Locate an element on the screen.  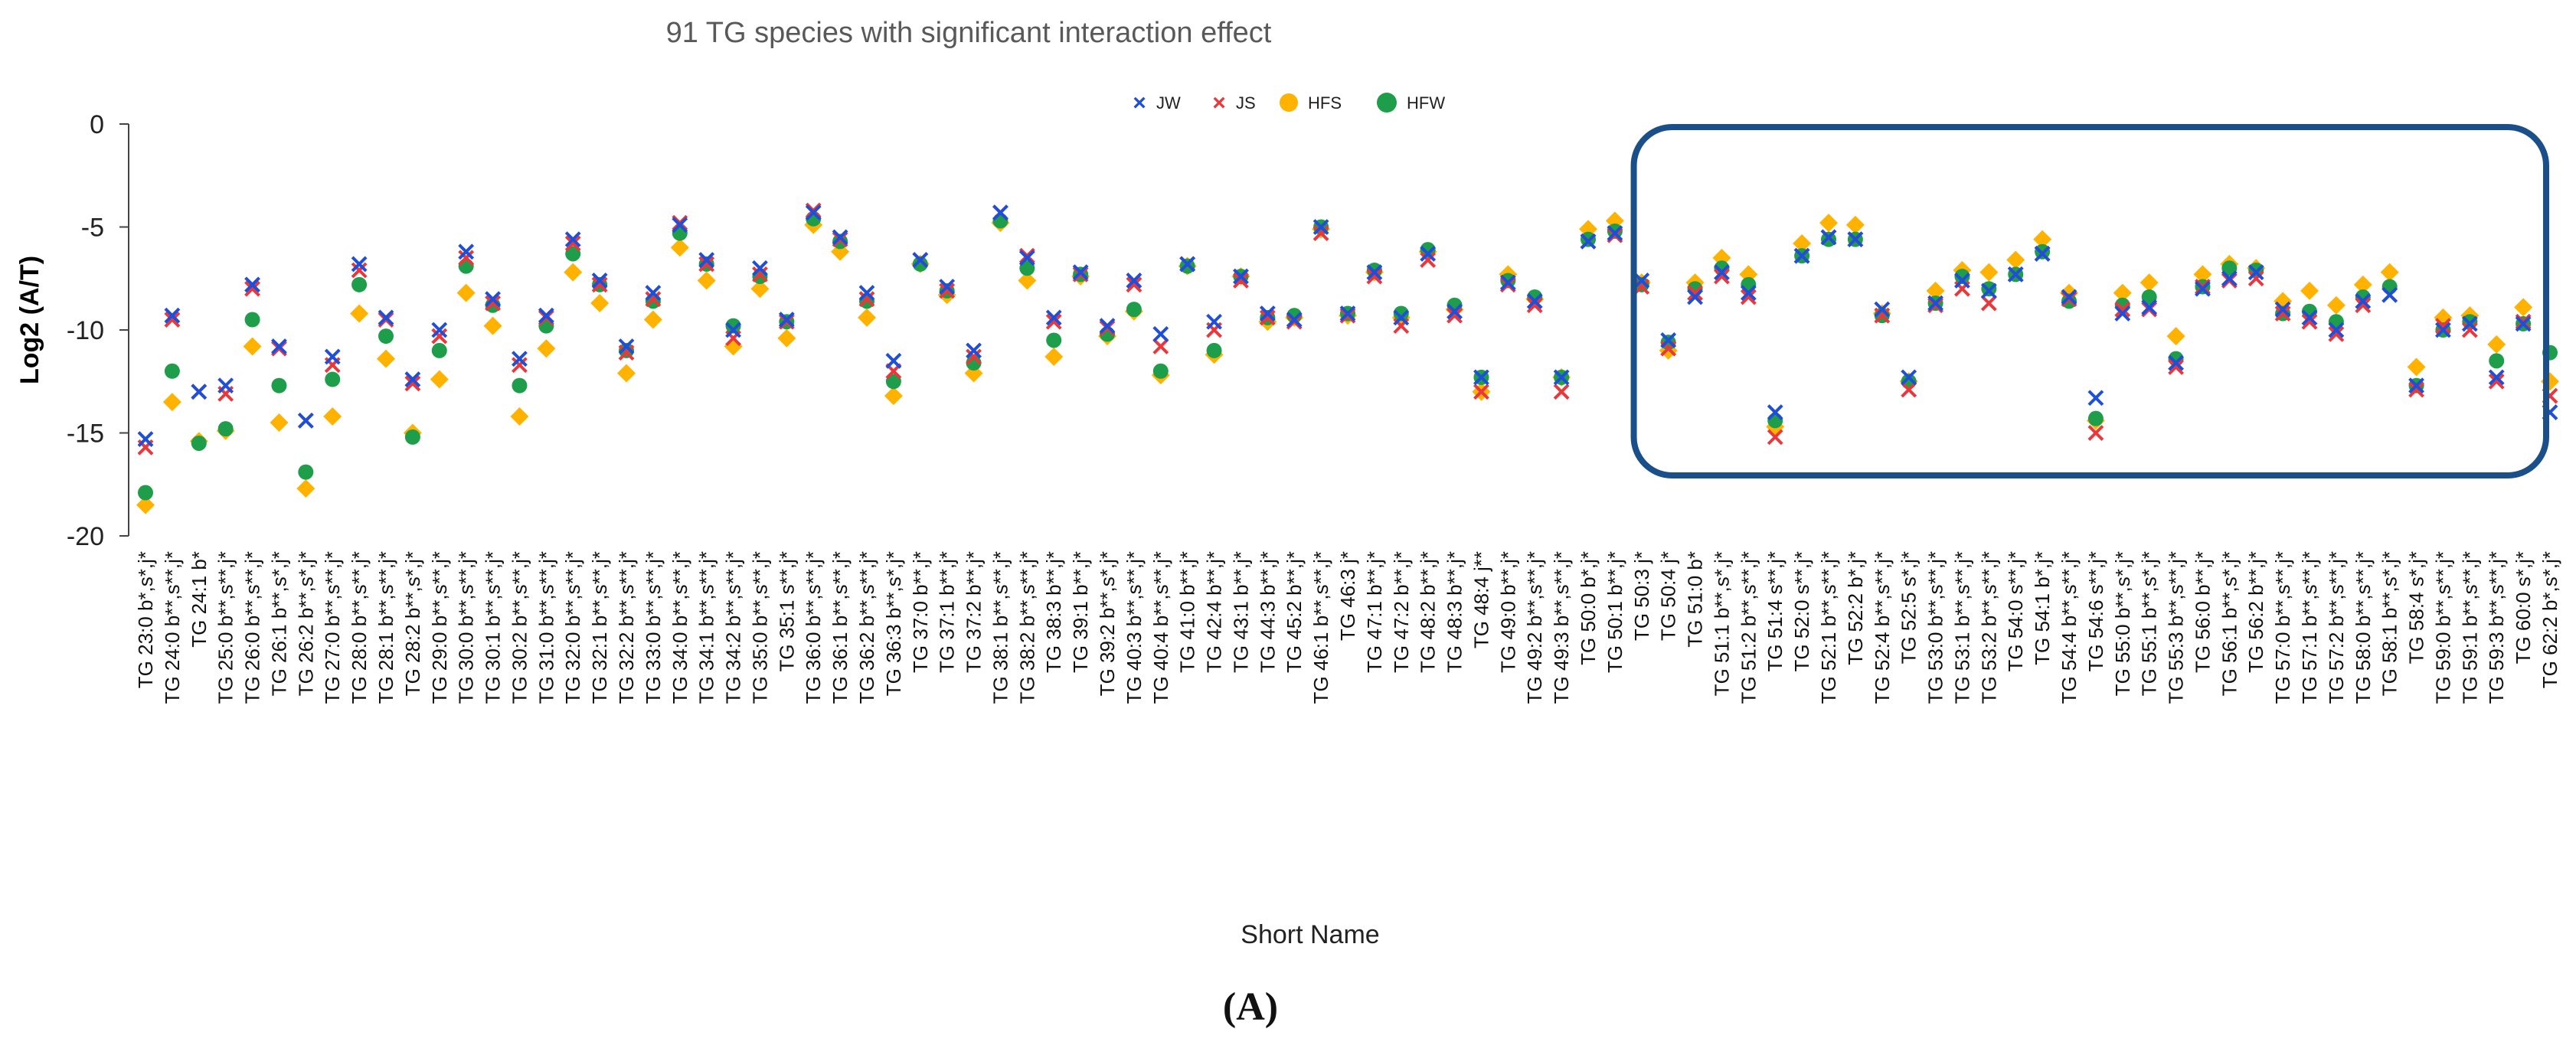
x-tick-label: TG 34:2 b**,s**,j* is located at coordinates (733, 627).